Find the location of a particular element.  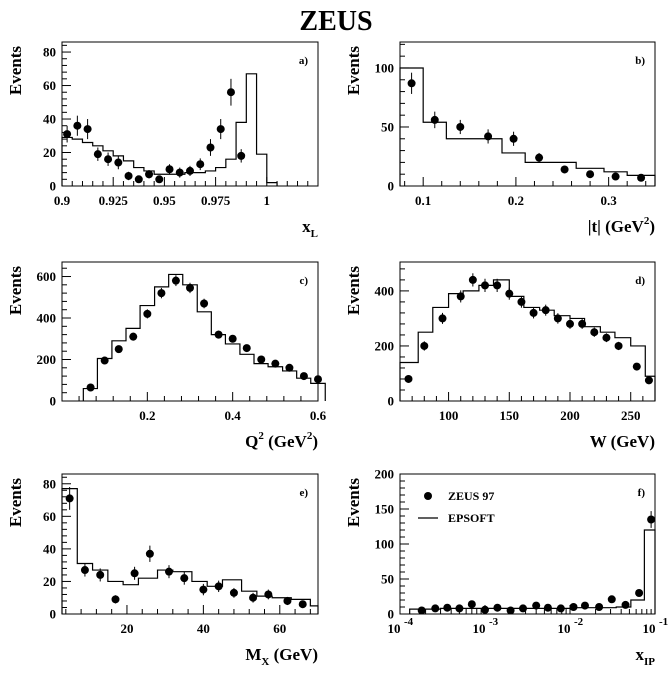

x-tick-exponent: -2 is located at coordinates (579, 622).